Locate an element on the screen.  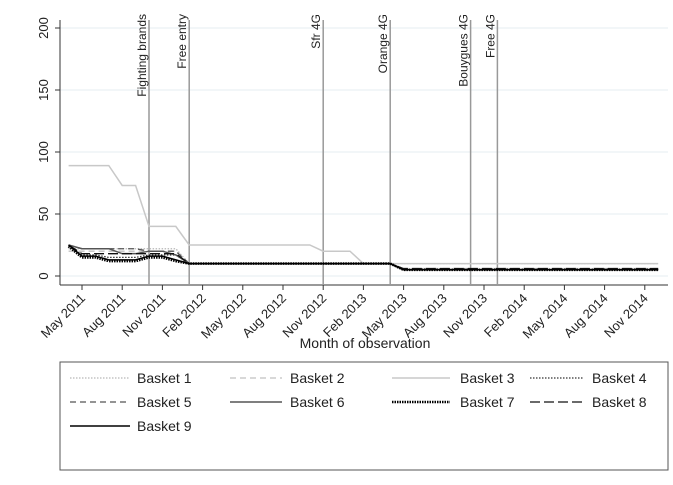
event-label: Sfr 4G is located at coordinates (316, 31).